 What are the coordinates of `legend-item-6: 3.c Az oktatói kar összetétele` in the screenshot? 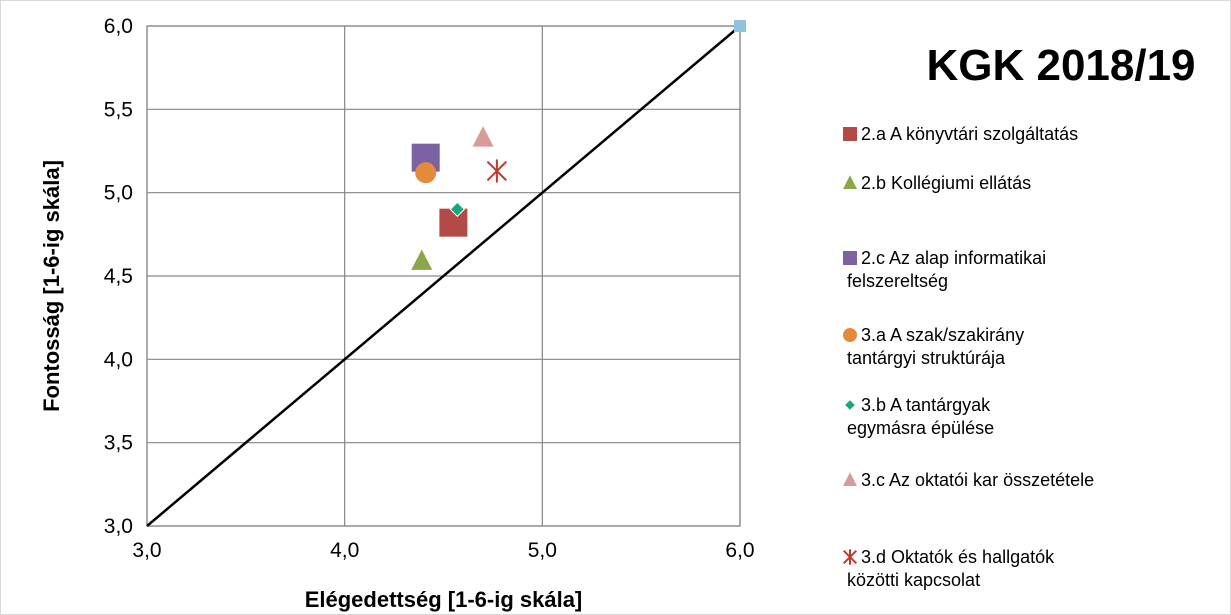 It's located at (968, 480).